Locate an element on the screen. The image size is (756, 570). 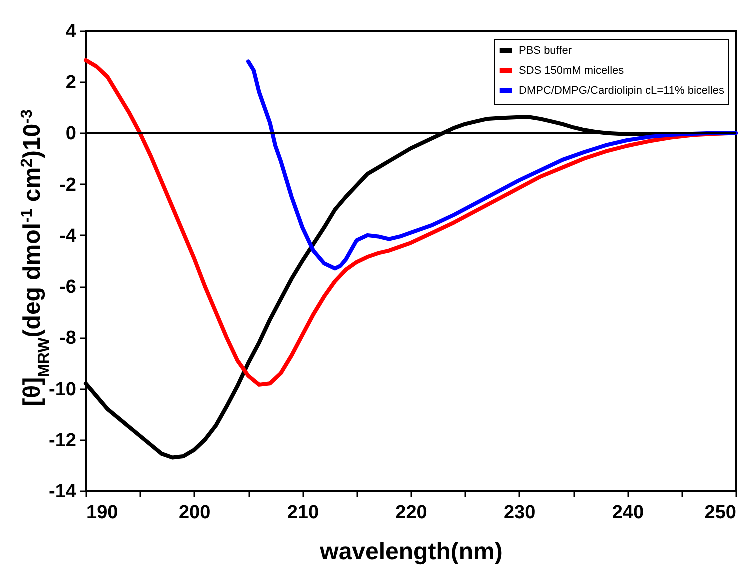
x-tick-label: 240 is located at coordinates (628, 513).